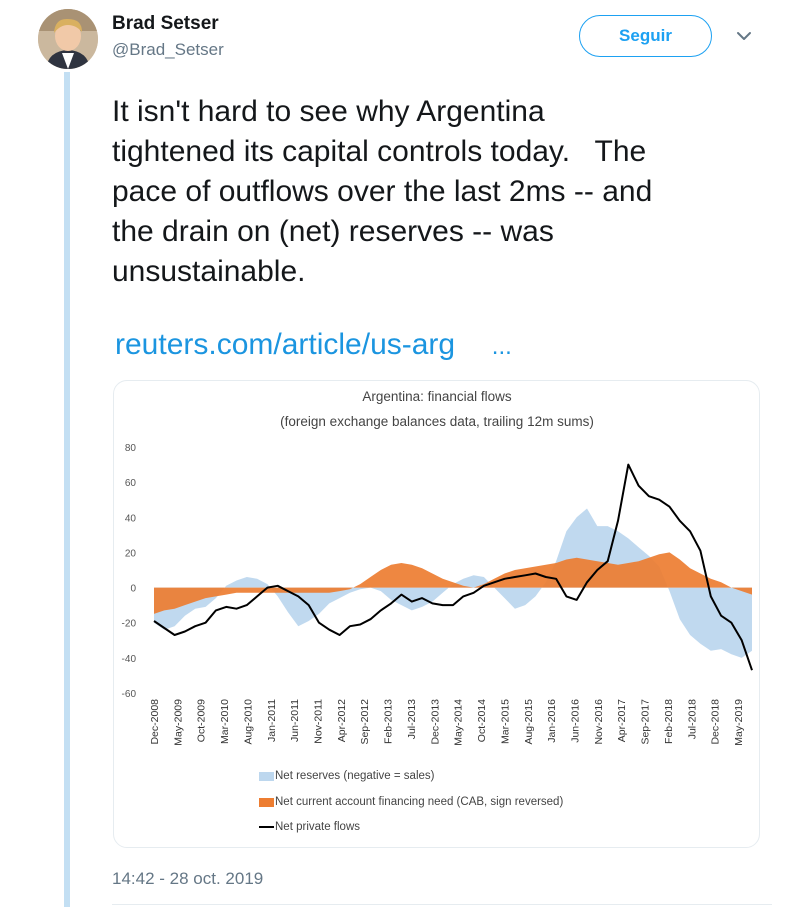 Image resolution: width=800 pixels, height=907 pixels. Describe the element at coordinates (716, 722) in the screenshot. I see `x-tick-label: Dec-2018` at that location.